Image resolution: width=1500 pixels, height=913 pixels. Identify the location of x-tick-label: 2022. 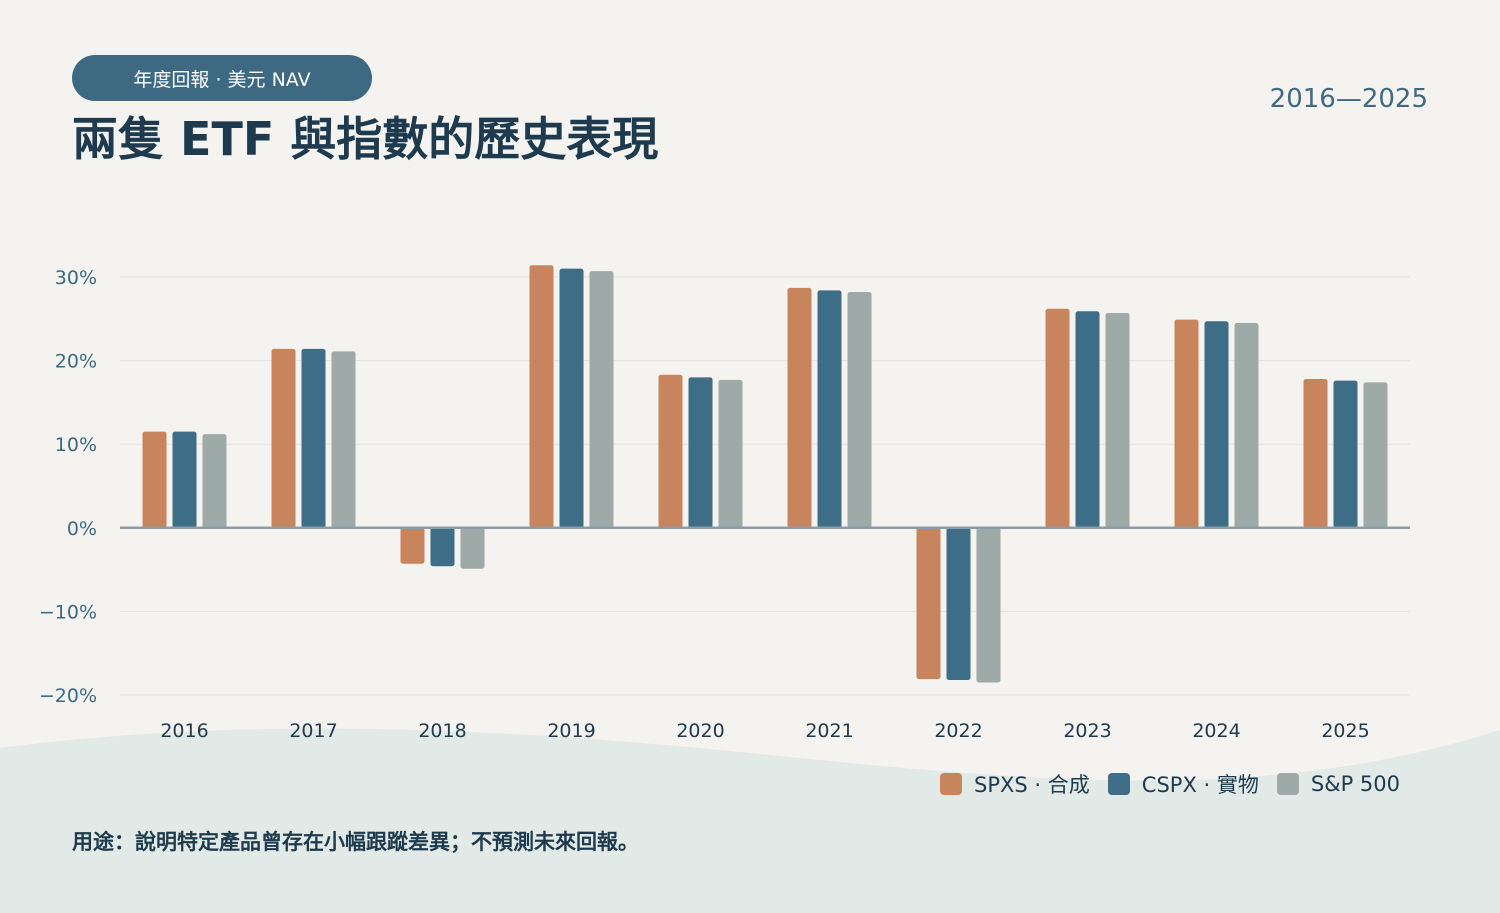
(958, 731).